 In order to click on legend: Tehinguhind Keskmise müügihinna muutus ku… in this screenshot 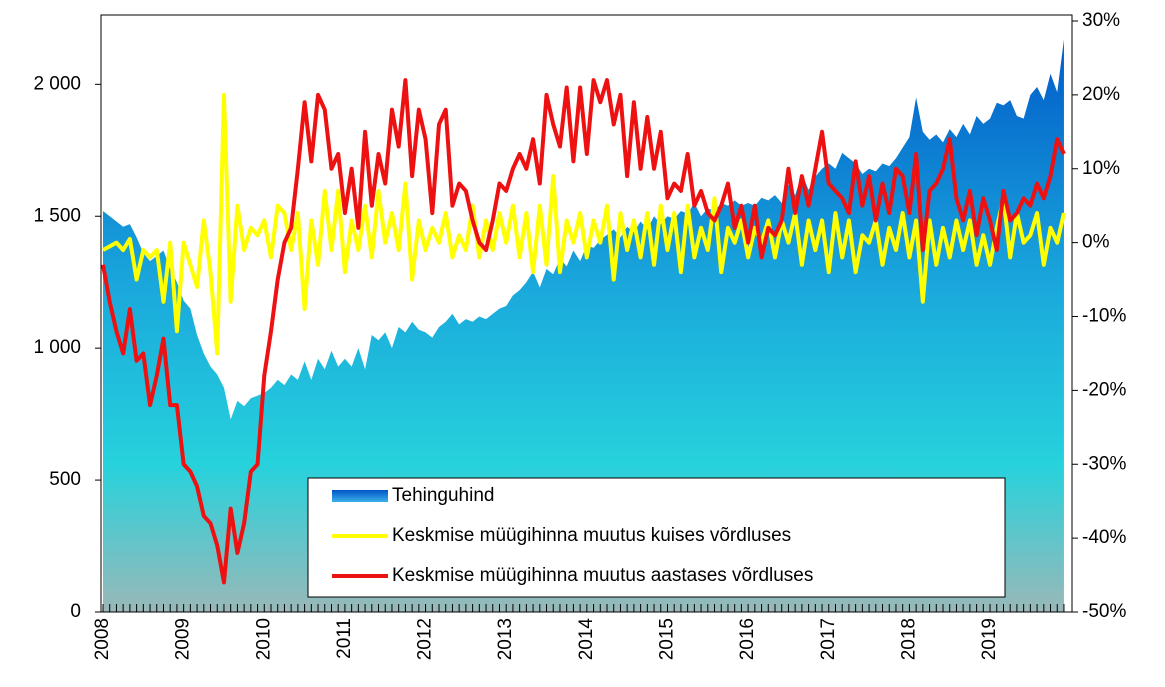, I will do `click(656, 537)`.